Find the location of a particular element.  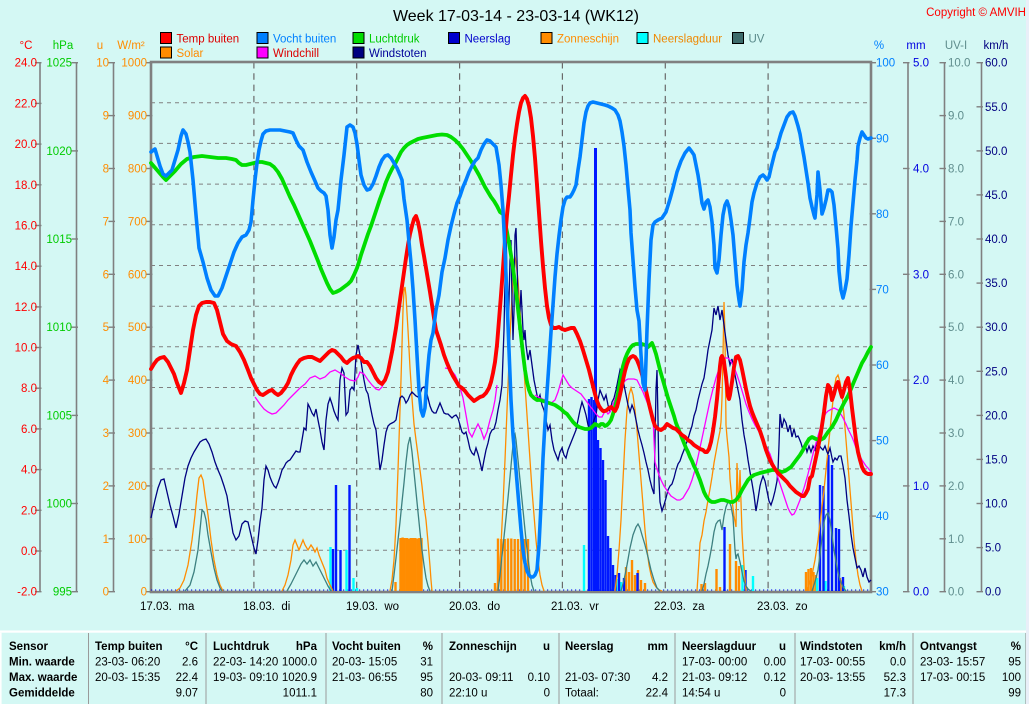

svg-text: 22.03. za is located at coordinates (679, 607).